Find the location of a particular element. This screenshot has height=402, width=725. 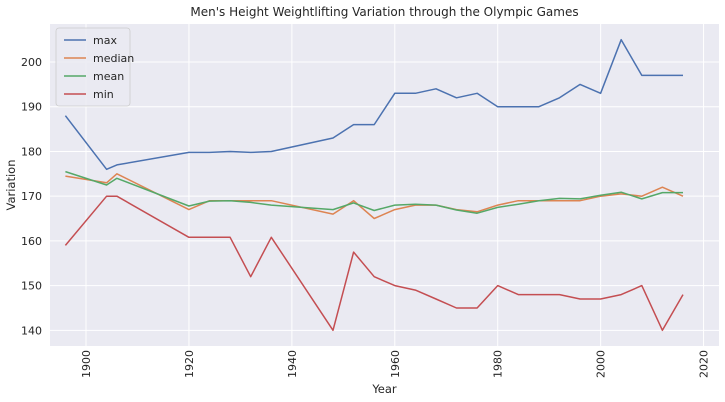

x-tick-label: 2000 is located at coordinates (601, 364).